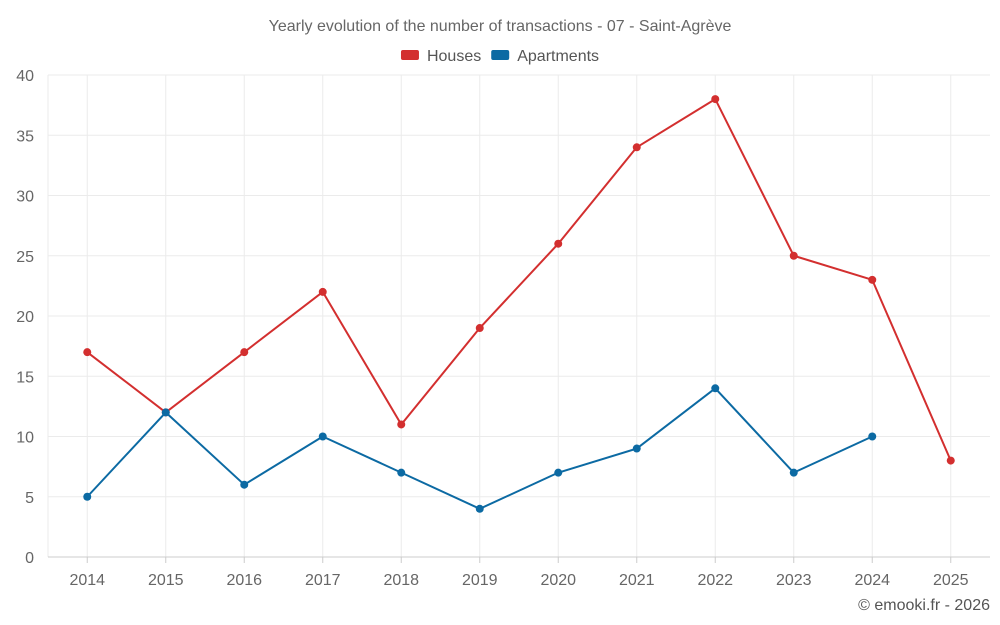  What do you see at coordinates (166, 580) in the screenshot?
I see `x-tick-label: 2015` at bounding box center [166, 580].